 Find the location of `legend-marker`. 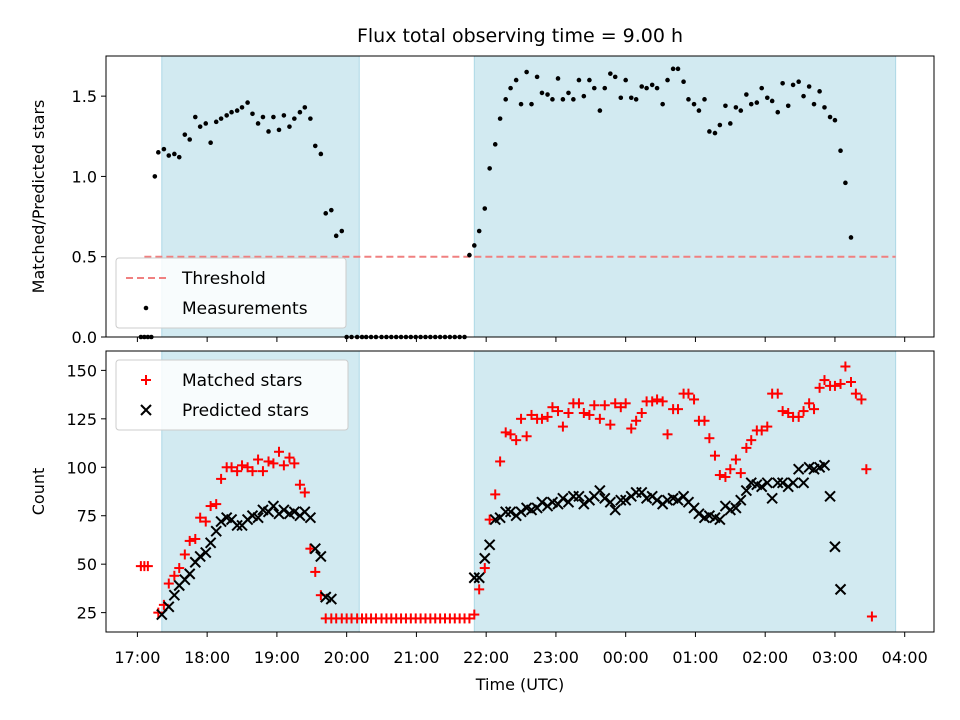

legend-marker is located at coordinates (146, 410).